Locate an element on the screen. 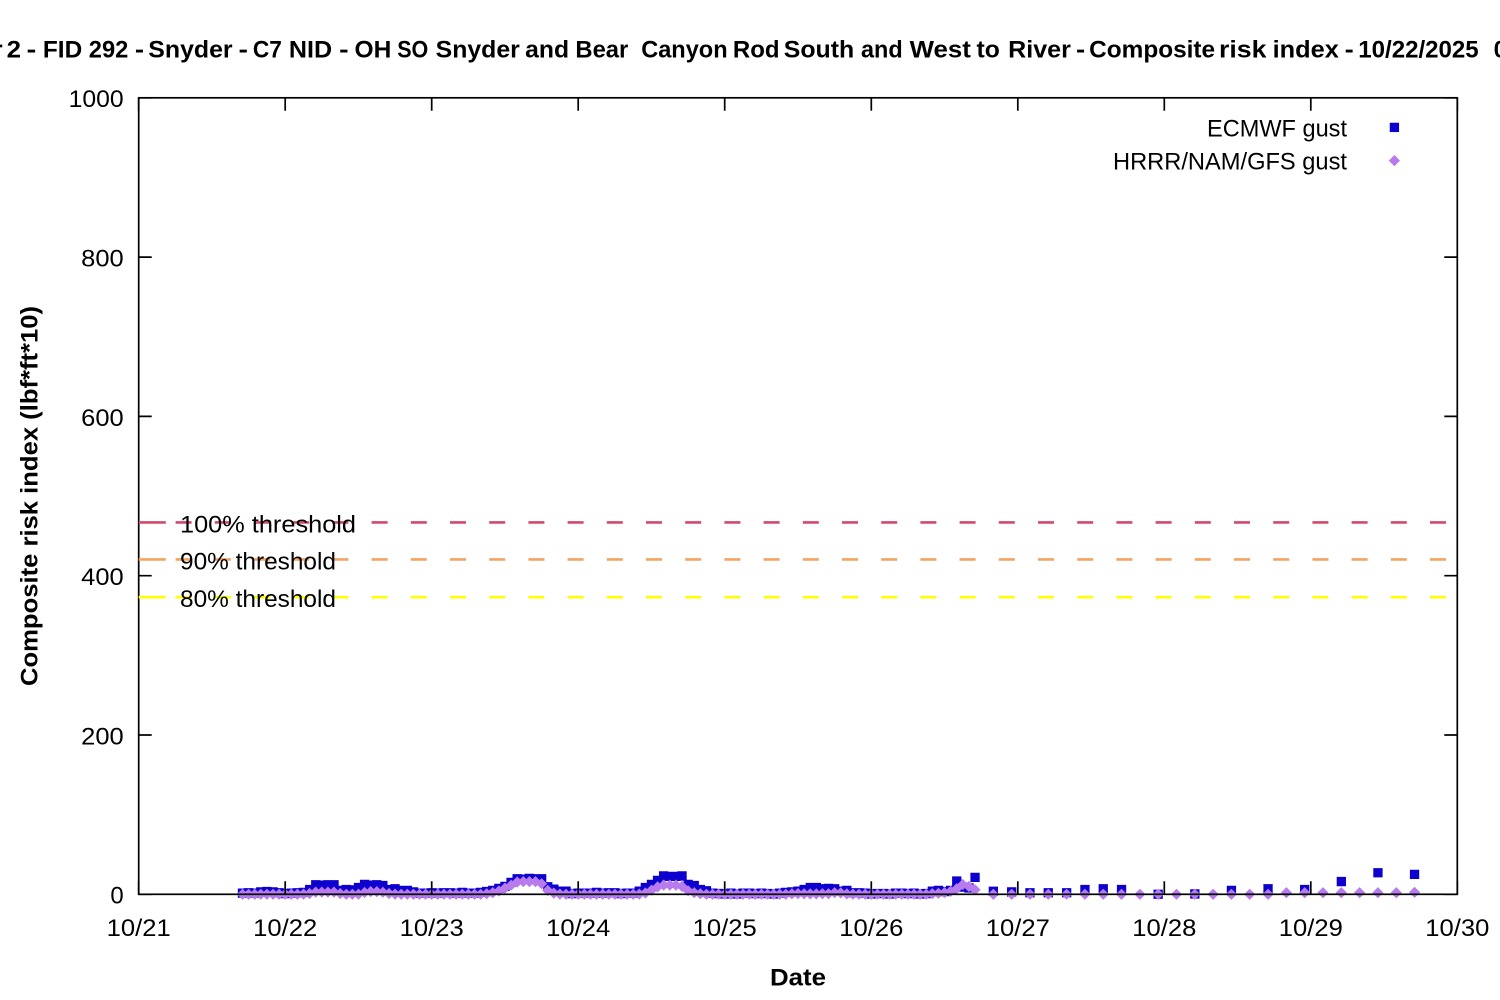  svg-text: SO is located at coordinates (412, 49).